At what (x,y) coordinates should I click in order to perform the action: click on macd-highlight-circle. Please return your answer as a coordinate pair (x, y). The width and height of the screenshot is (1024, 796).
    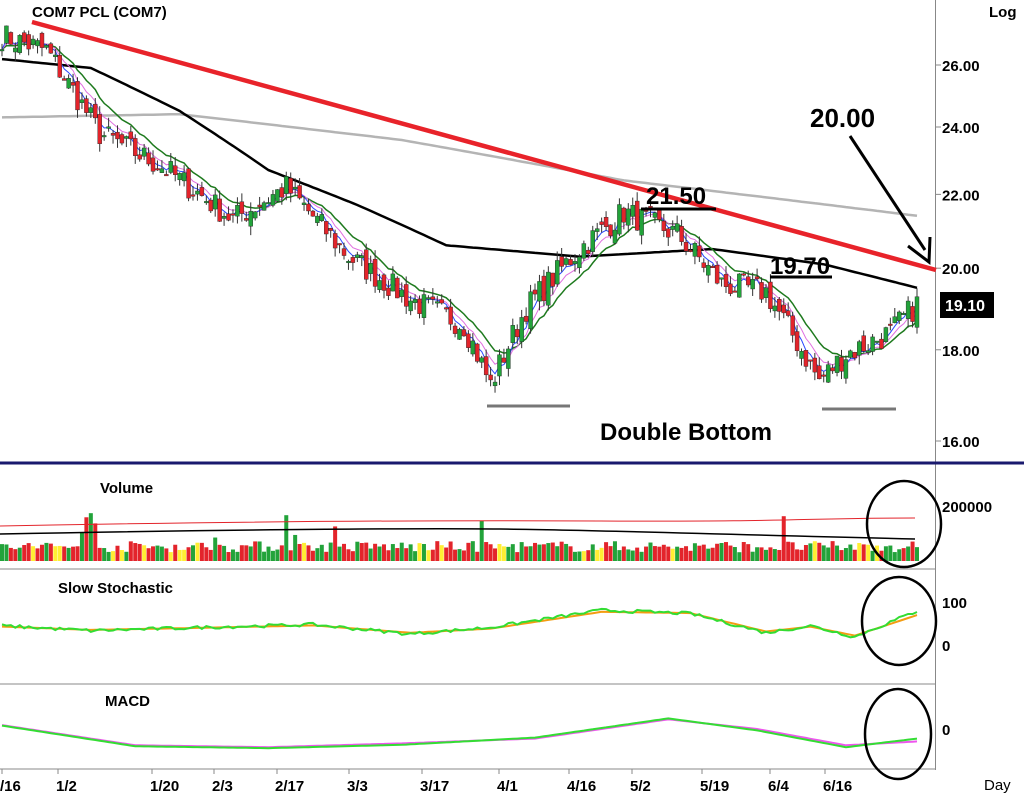
    Looking at the image, I should click on (898, 734).